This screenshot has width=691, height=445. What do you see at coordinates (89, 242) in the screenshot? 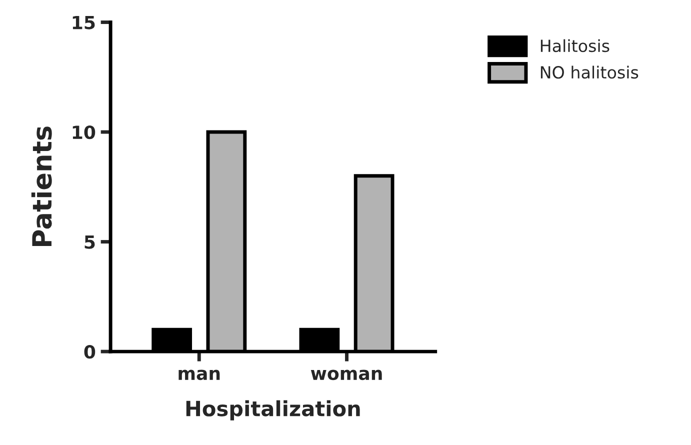
I see `y-tick-label: 5` at bounding box center [89, 242].